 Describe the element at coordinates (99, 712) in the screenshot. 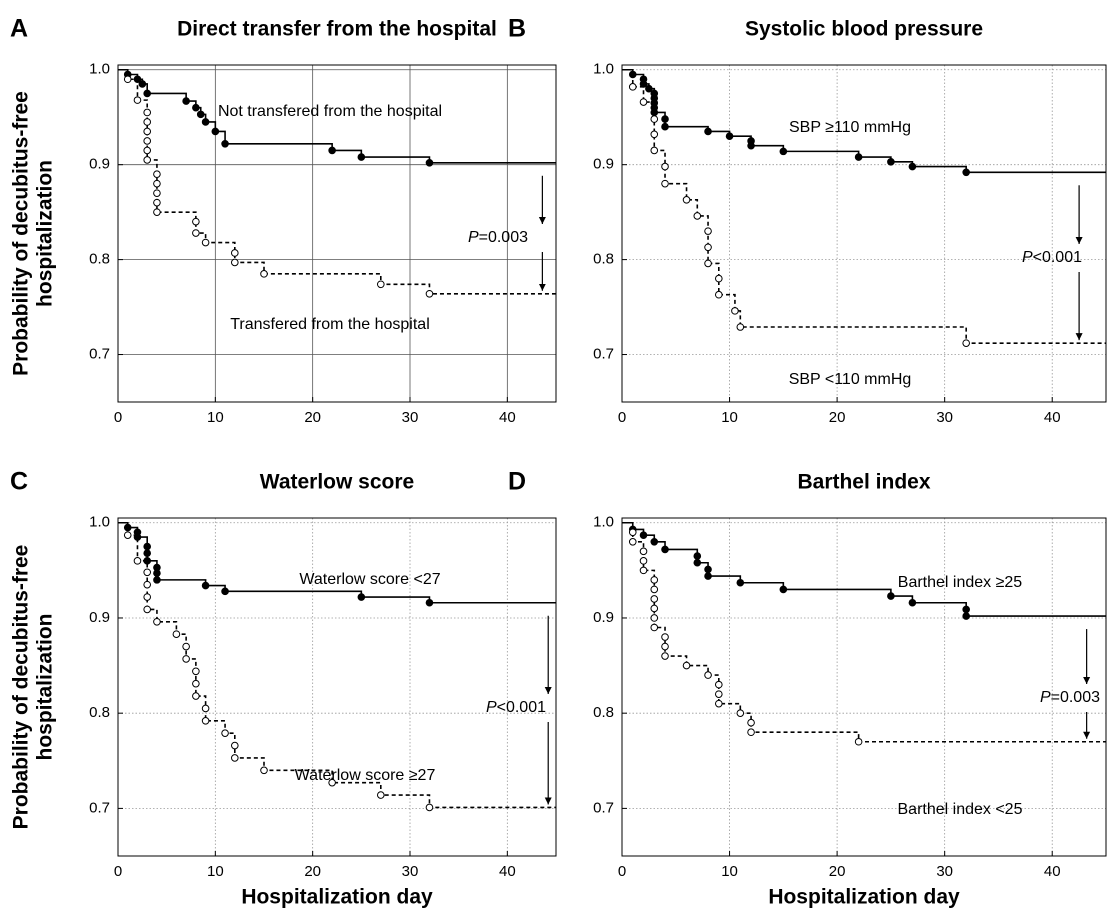

I see `y-tick-label: 0.8` at that location.